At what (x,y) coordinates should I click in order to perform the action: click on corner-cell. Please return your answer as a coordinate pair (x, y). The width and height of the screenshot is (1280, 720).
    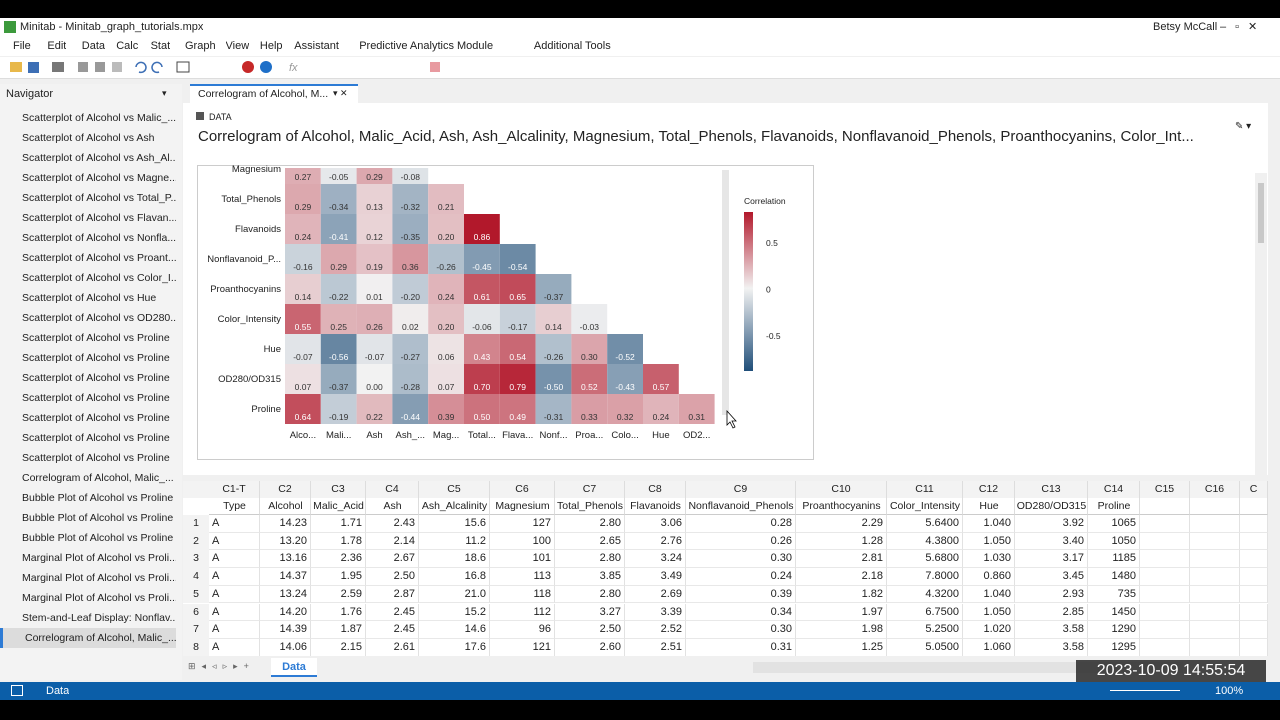
    Looking at the image, I should click on (196, 489).